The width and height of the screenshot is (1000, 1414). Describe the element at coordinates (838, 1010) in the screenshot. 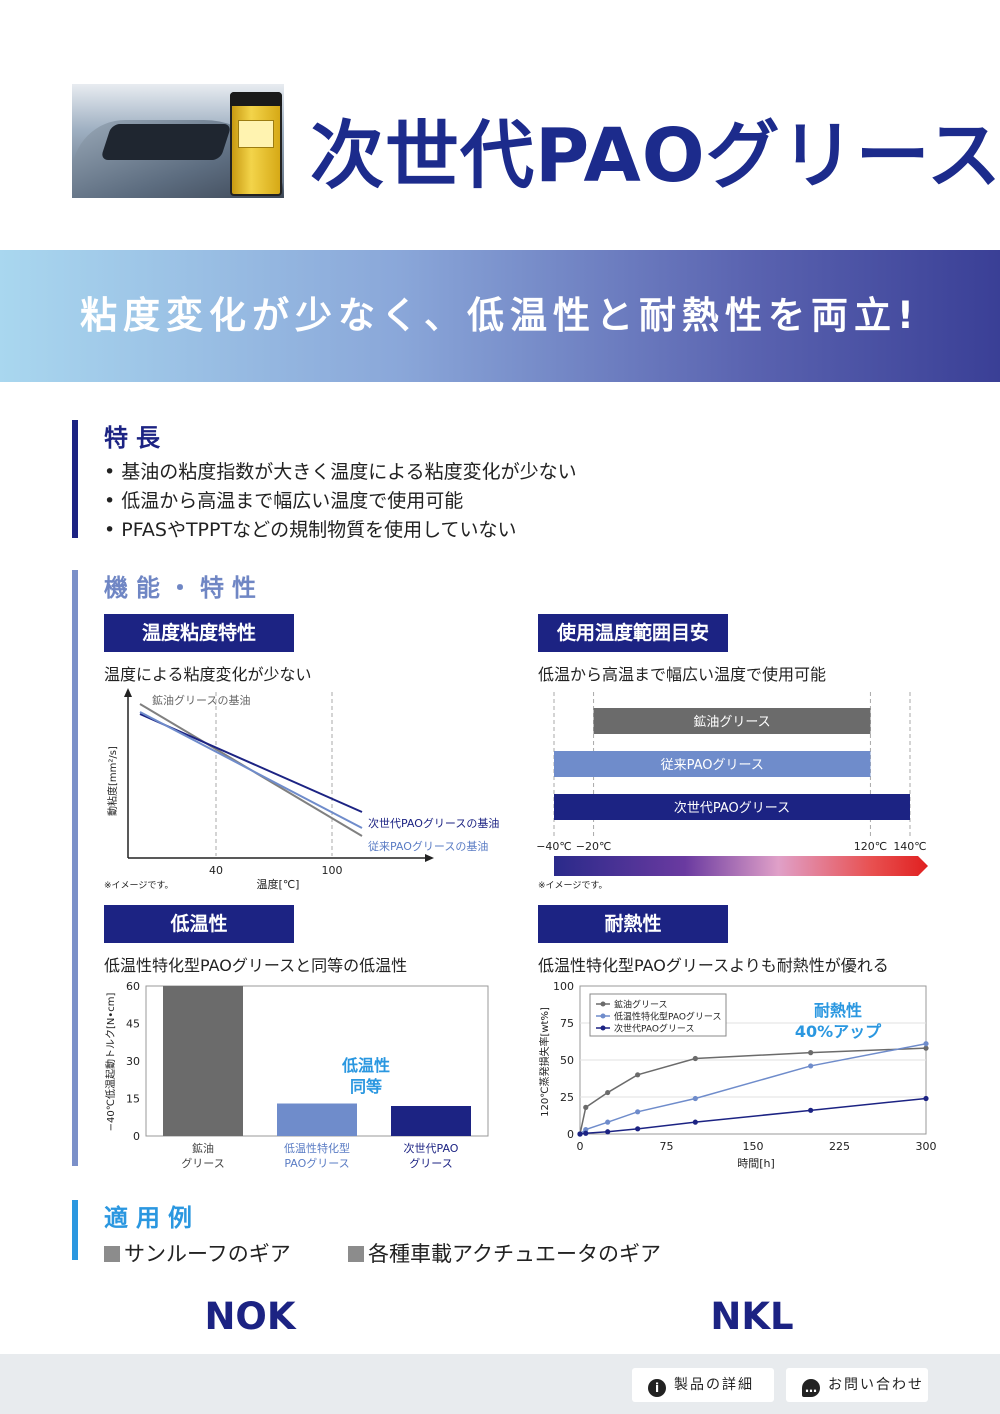

I see `callout-line: 耐熱性` at that location.